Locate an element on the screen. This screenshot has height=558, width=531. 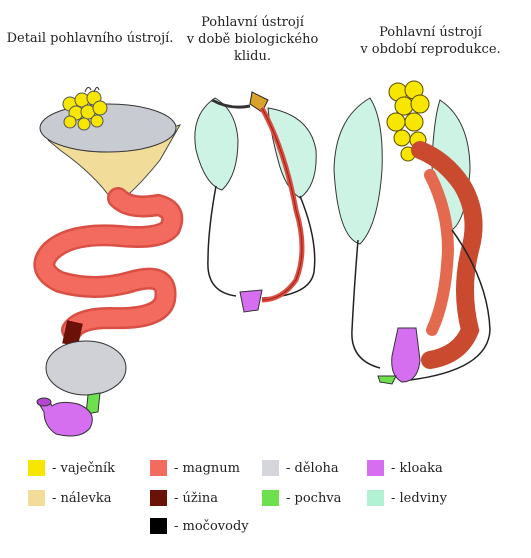
rest-kidney-left is located at coordinates (216, 144).